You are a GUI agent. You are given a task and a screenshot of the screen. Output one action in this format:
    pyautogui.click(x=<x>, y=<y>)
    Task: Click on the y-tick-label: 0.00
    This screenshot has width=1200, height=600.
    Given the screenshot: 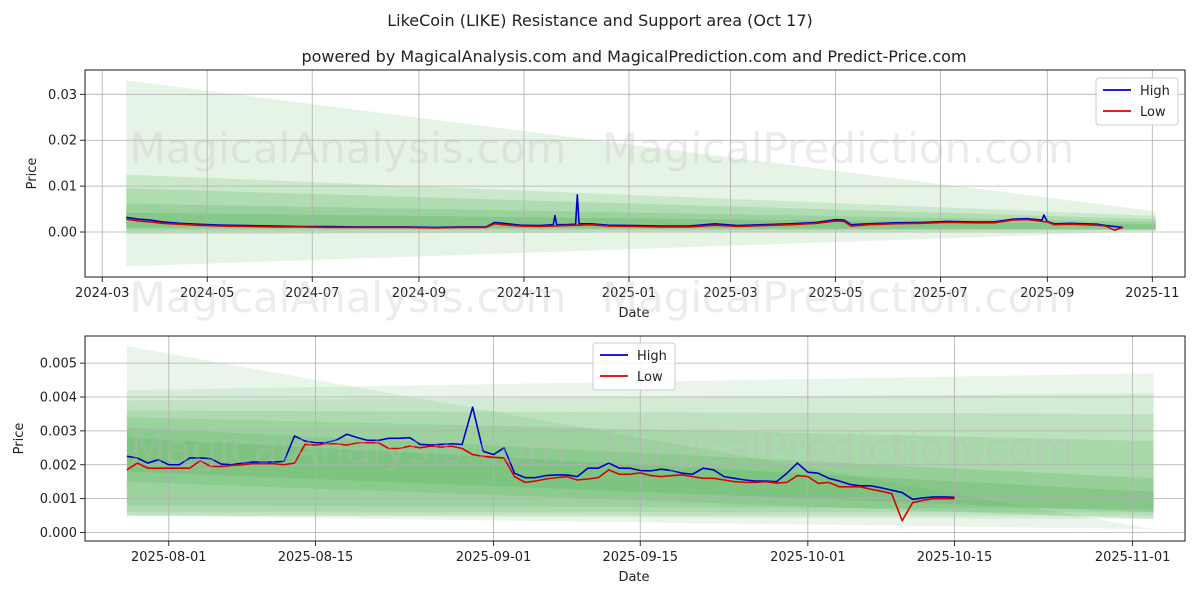 What is the action you would take?
    pyautogui.click(x=62, y=233)
    